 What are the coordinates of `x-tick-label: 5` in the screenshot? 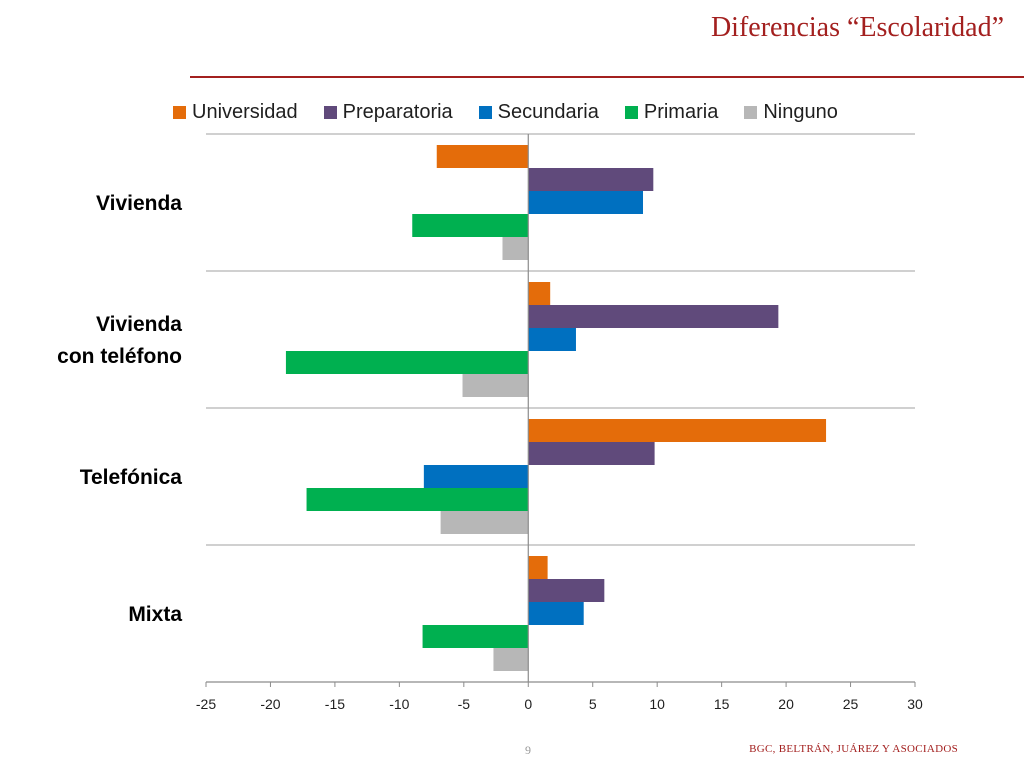 It's located at (593, 704).